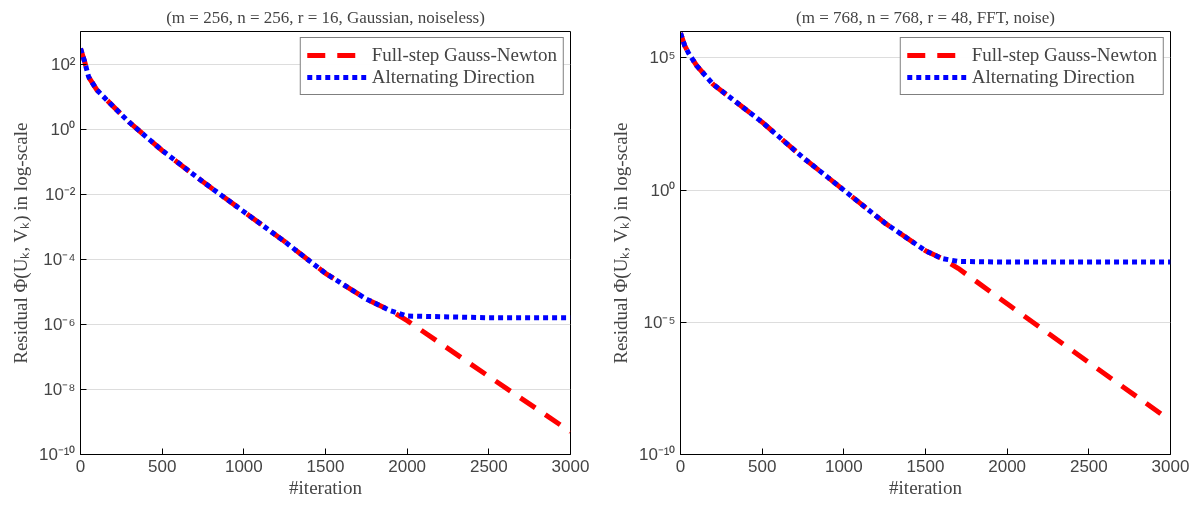  Describe the element at coordinates (63, 64) in the screenshot. I see `y-tick-label: 10²` at that location.